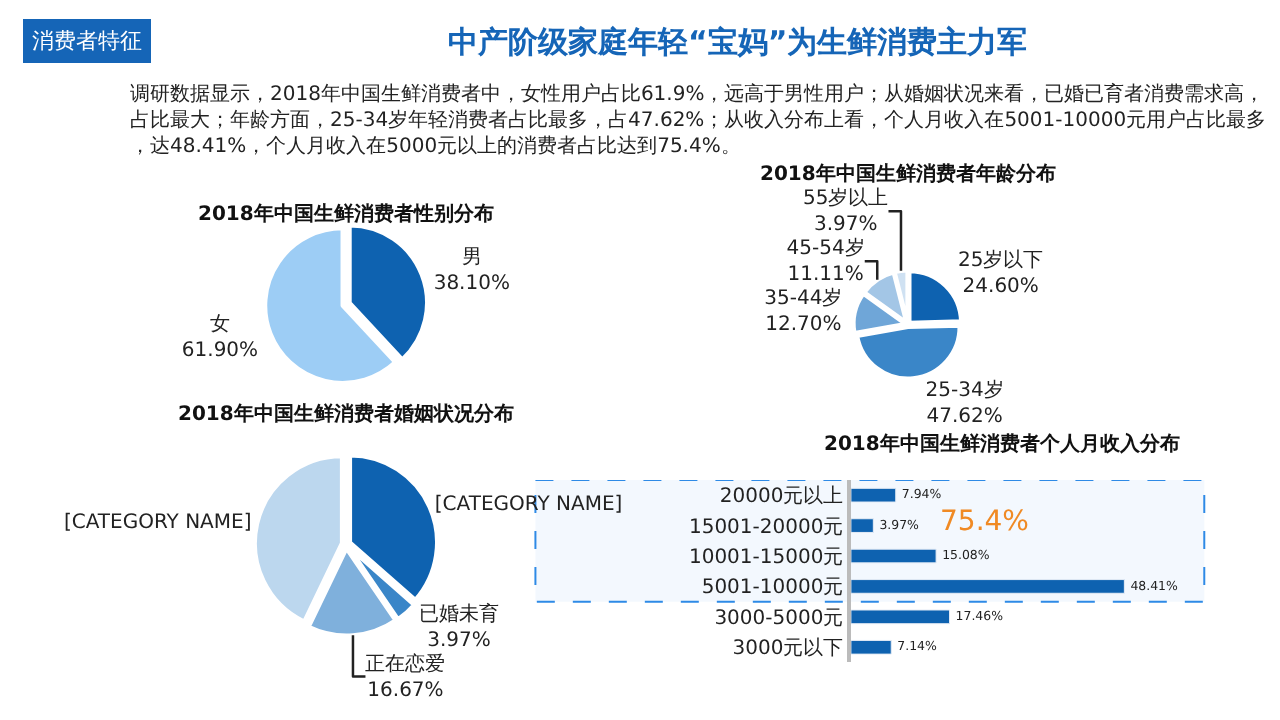 This screenshot has width=1280, height=720. What do you see at coordinates (779, 618) in the screenshot?
I see `y-tick-label: 3000-5000元` at bounding box center [779, 618].